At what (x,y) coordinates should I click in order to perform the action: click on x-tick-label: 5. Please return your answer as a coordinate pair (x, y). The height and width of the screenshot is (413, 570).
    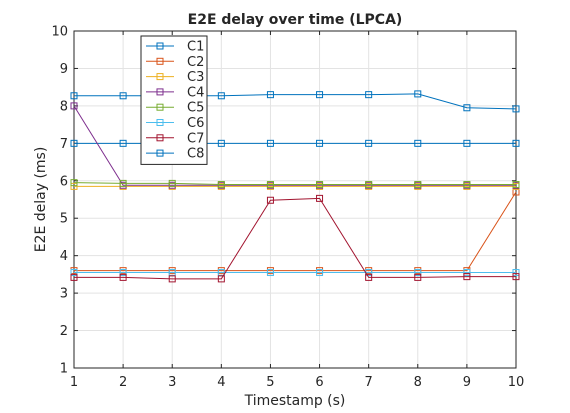
    Looking at the image, I should click on (270, 382).